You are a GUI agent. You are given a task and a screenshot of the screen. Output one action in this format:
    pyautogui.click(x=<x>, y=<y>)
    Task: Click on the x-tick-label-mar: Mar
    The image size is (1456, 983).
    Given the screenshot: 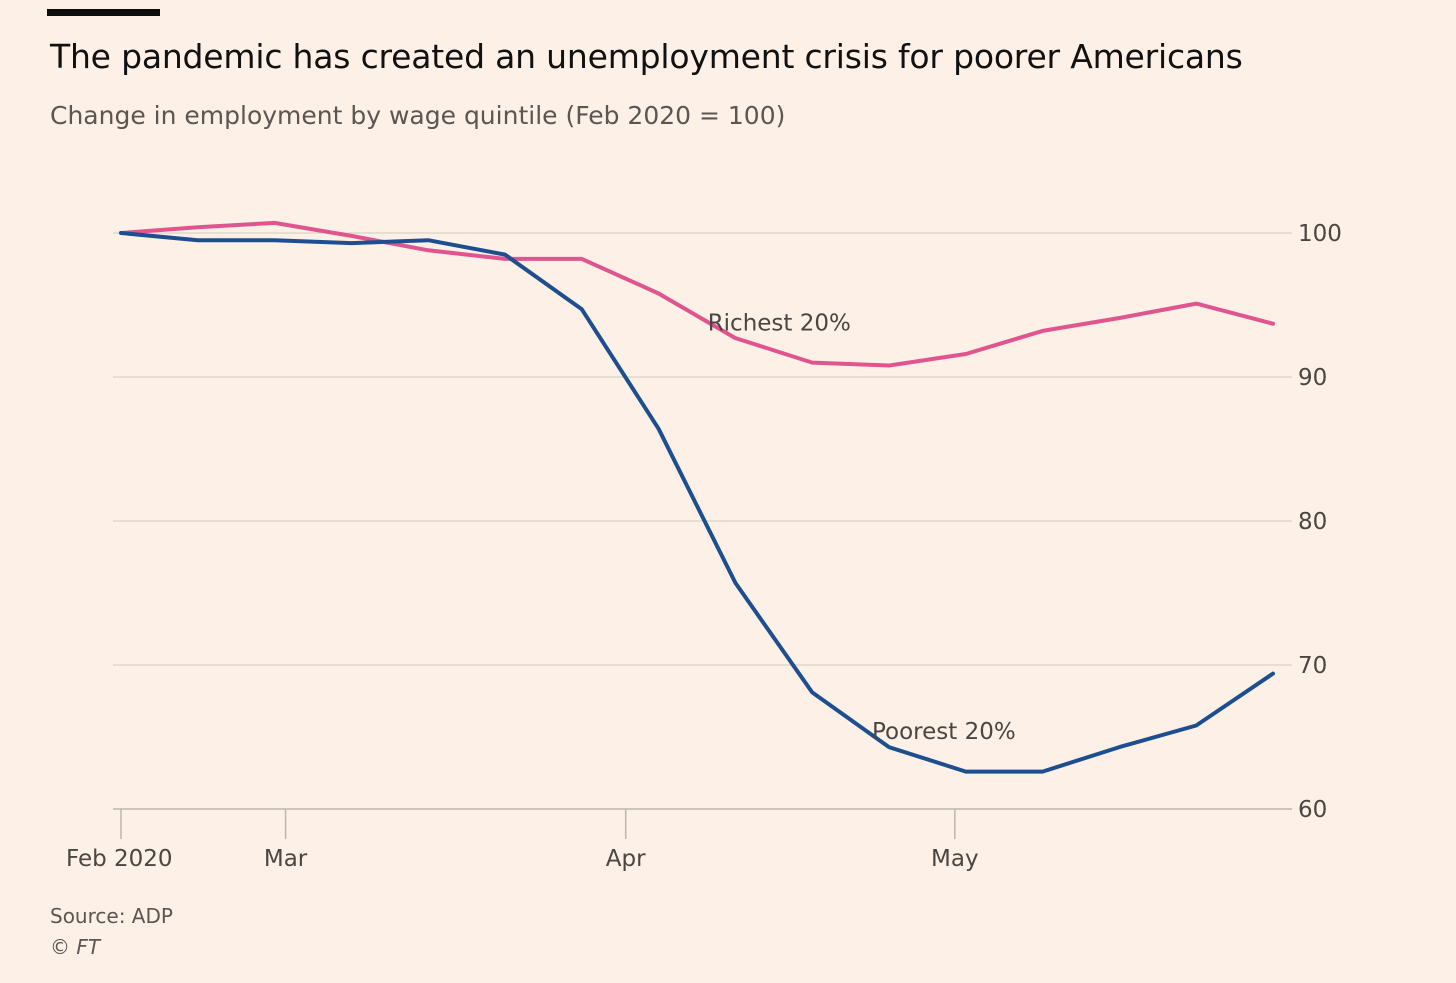 What is the action you would take?
    pyautogui.click(x=286, y=859)
    